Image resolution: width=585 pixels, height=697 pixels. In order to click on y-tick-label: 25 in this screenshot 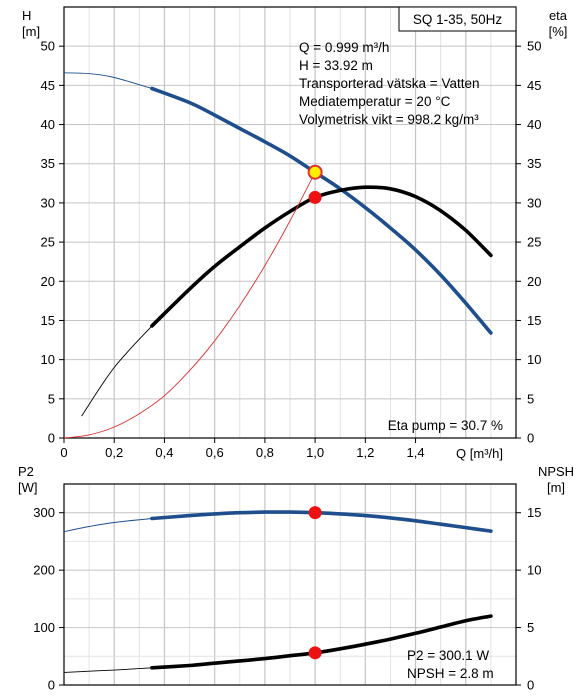, I will do `click(48, 242)`.